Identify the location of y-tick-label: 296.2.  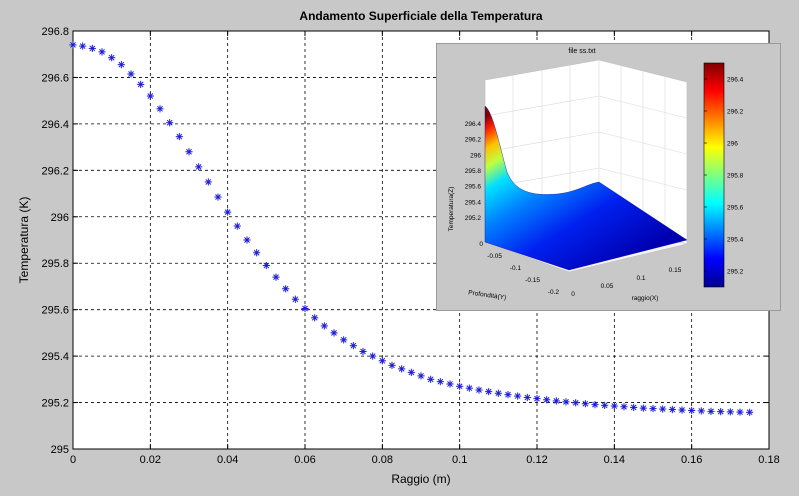
(55, 171).